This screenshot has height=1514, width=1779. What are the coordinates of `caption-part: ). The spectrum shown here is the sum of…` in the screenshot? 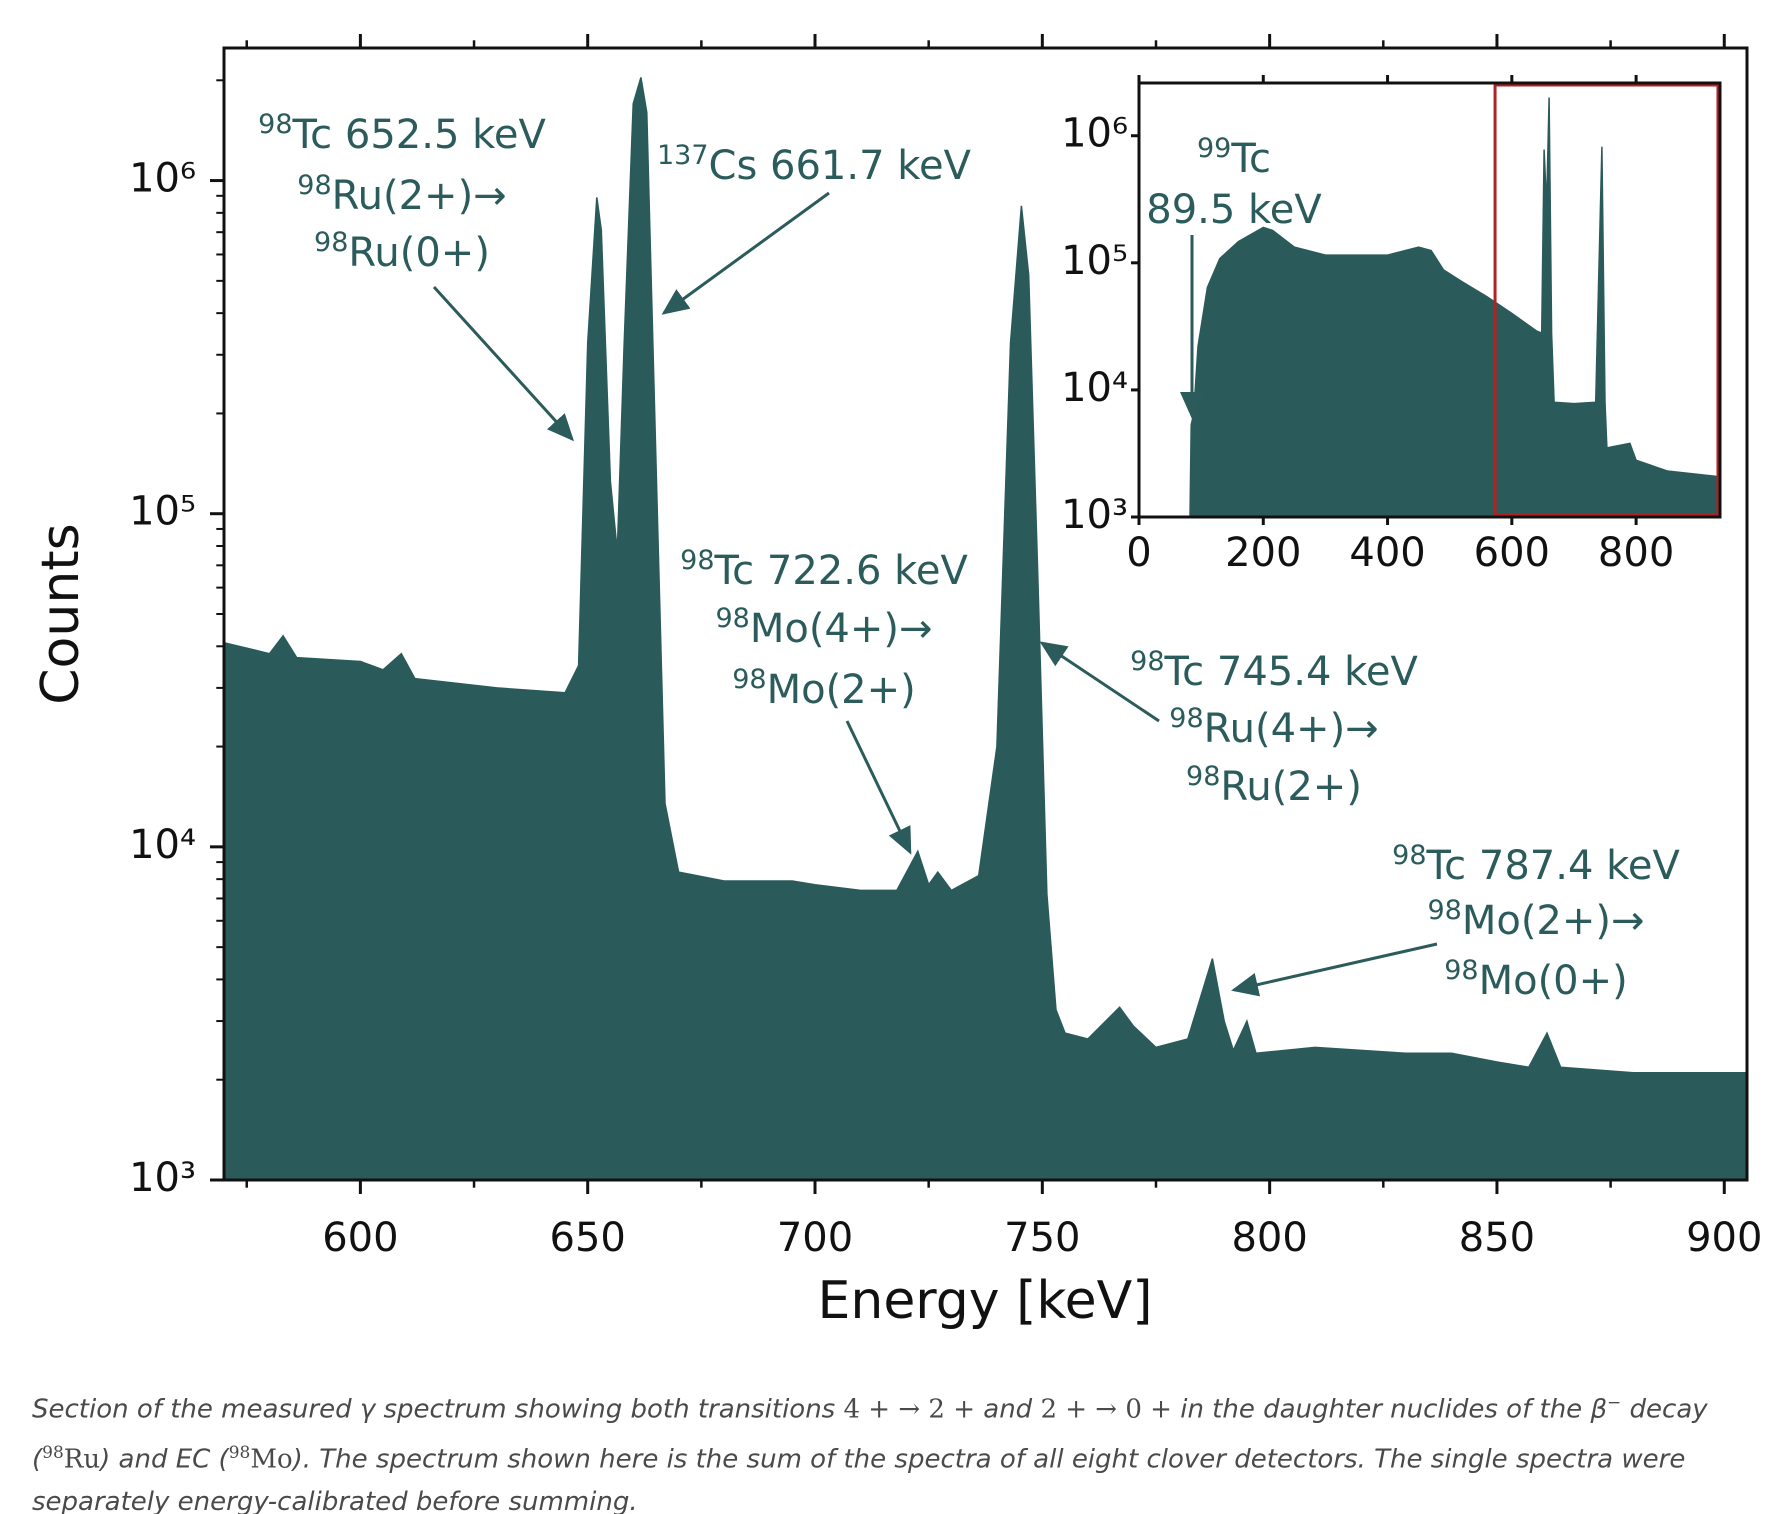 It's located at (859, 1479).